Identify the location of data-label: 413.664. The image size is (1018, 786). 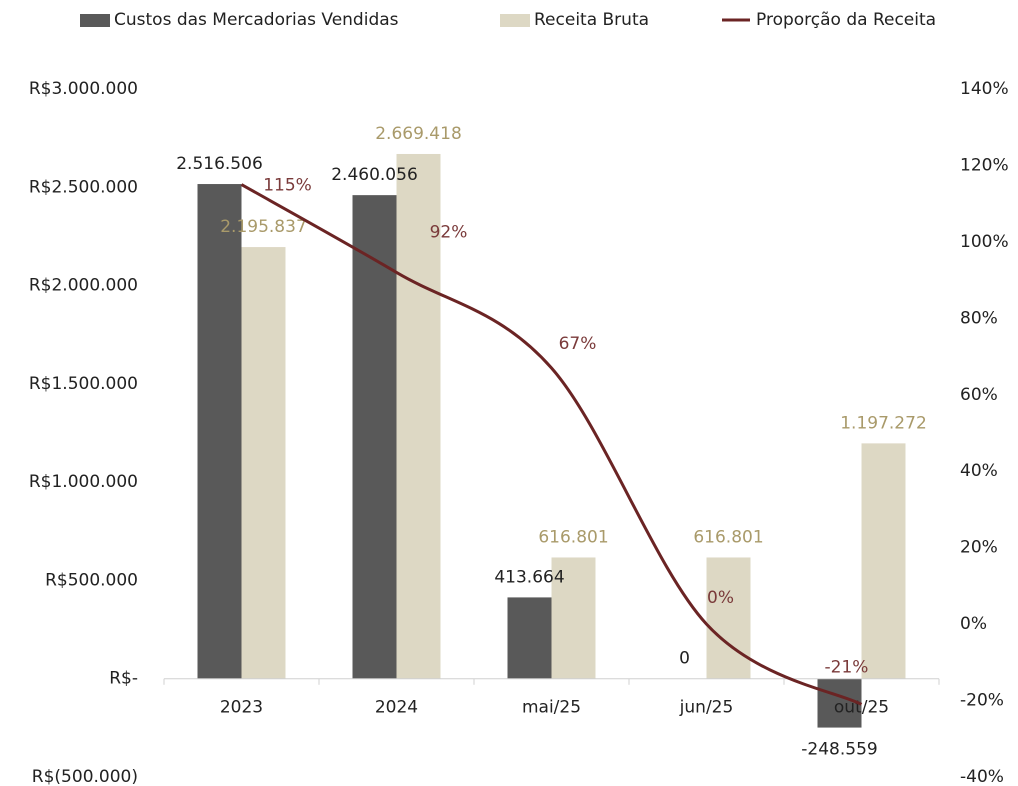
(529, 577).